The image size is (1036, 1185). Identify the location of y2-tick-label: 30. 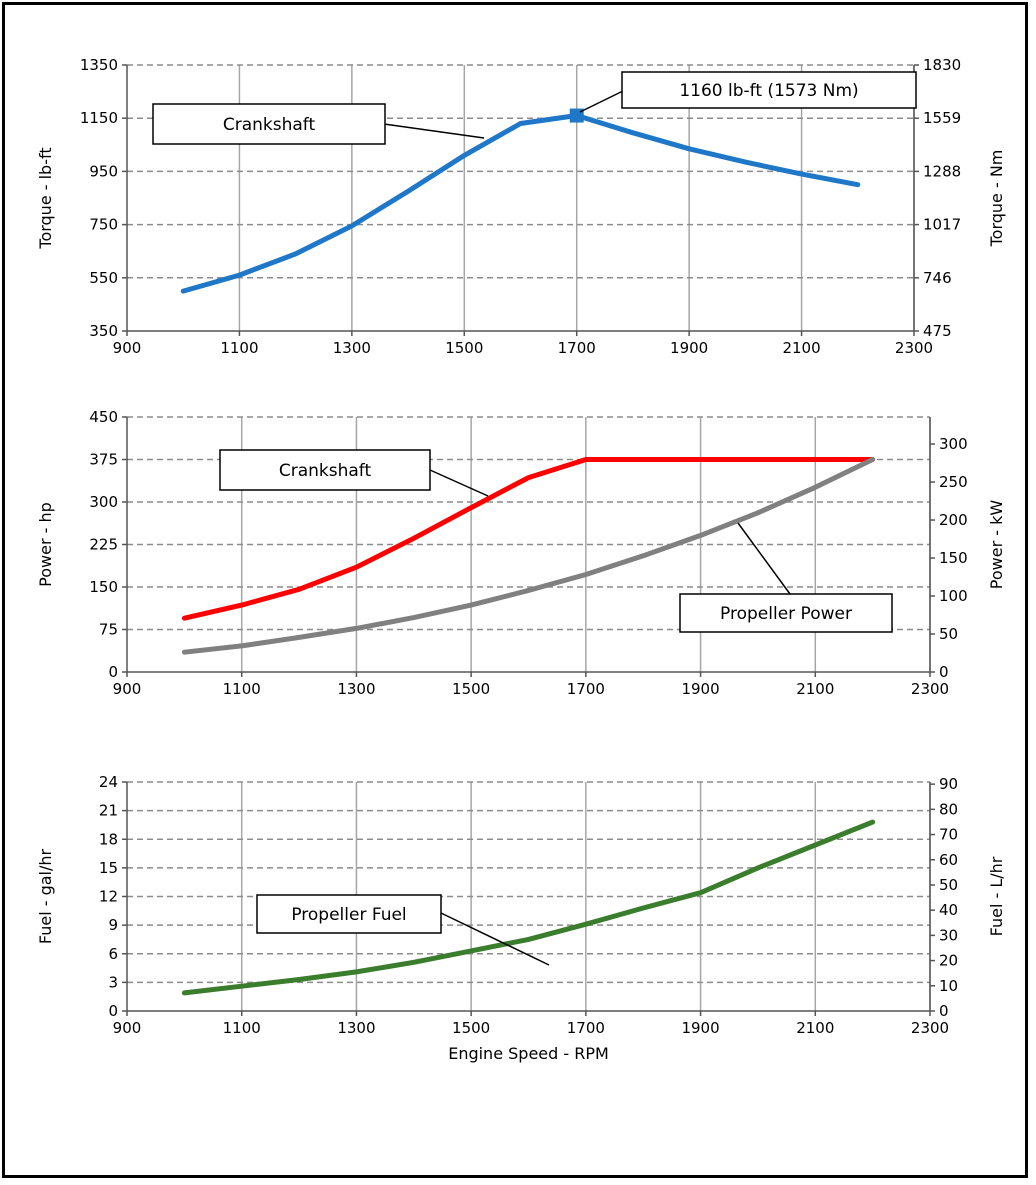
(948, 935).